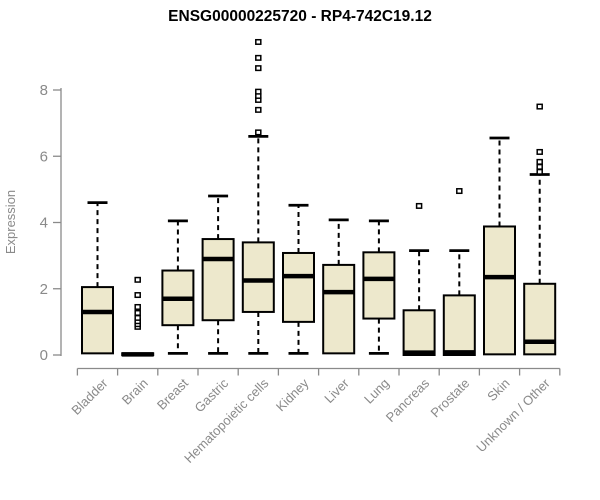  What do you see at coordinates (212, 395) in the screenshot?
I see `category-label-gastric: Gastric` at bounding box center [212, 395].